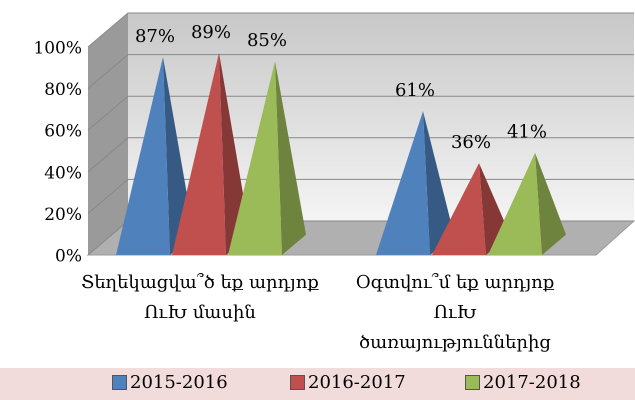 This screenshot has width=635, height=400. I want to click on y-tick-label: 0%, so click(68, 257).